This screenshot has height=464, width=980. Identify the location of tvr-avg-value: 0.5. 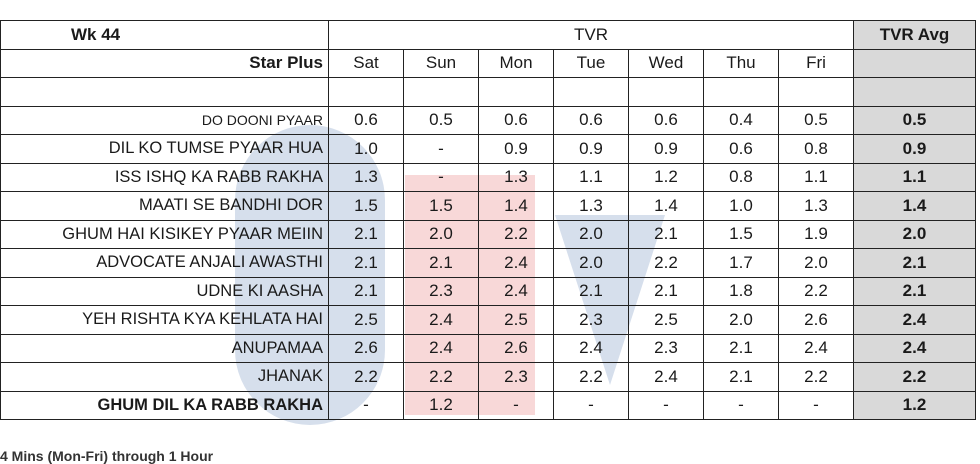
(914, 120).